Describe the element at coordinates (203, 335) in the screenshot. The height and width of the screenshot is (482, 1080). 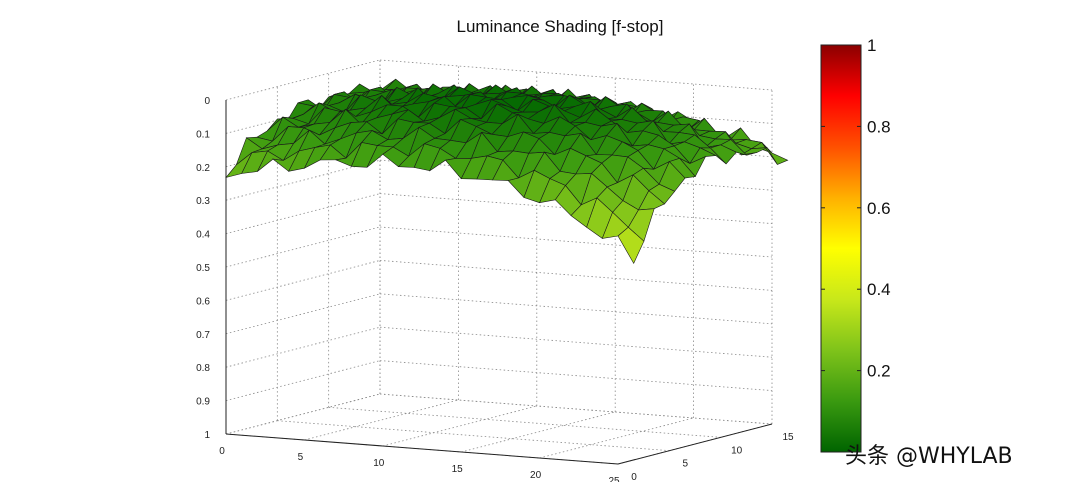
I see `z-tick-label: 0.7` at that location.